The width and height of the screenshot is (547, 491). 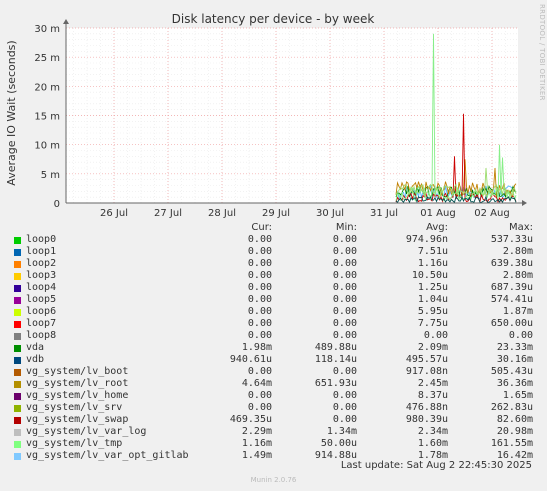 I want to click on legend-row: loop8 0.00 0.00 0.00 0.00, so click(x=273, y=336).